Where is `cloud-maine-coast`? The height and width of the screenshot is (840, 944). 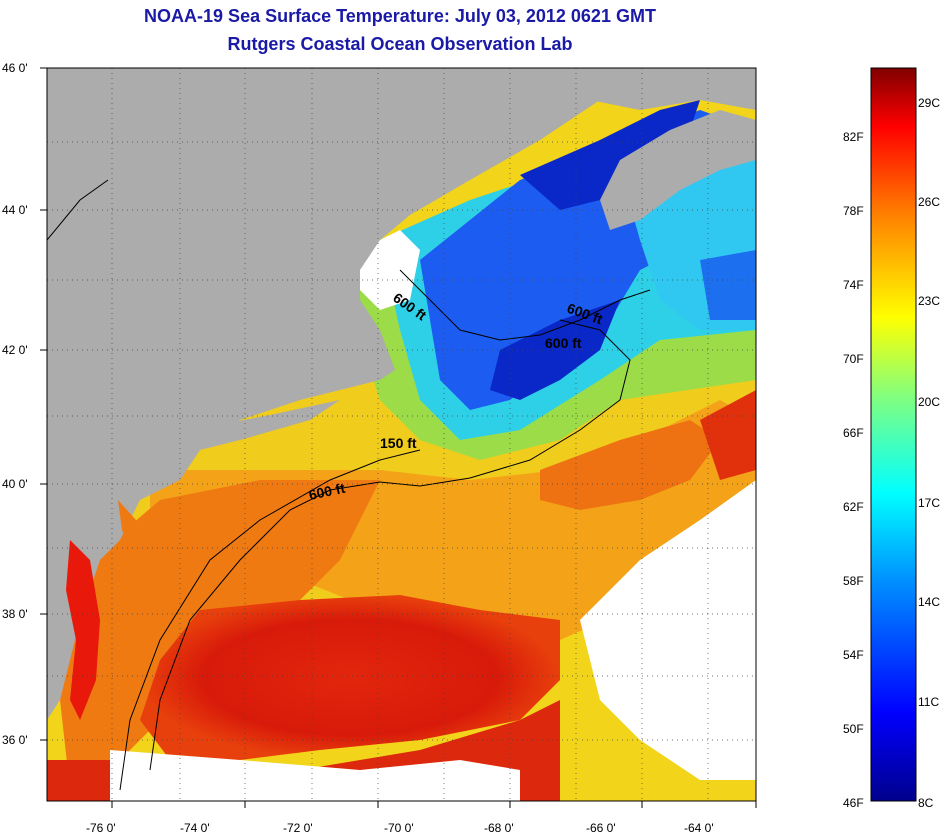
cloud-maine-coast is located at coordinates (390, 270).